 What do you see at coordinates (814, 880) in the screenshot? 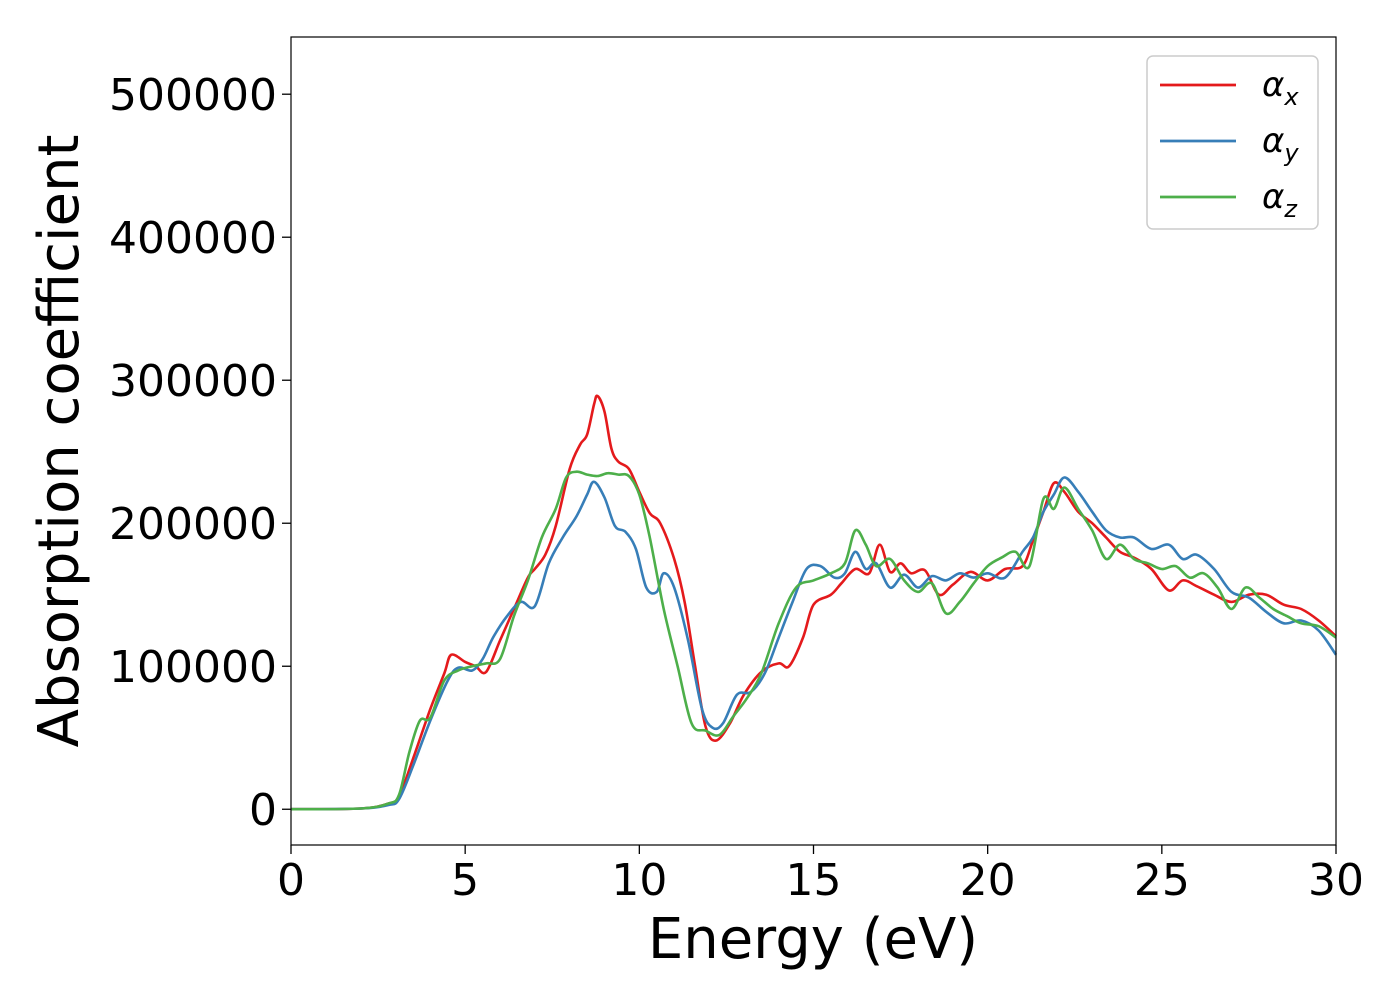
I see `x-tick-label: 15` at bounding box center [814, 880].